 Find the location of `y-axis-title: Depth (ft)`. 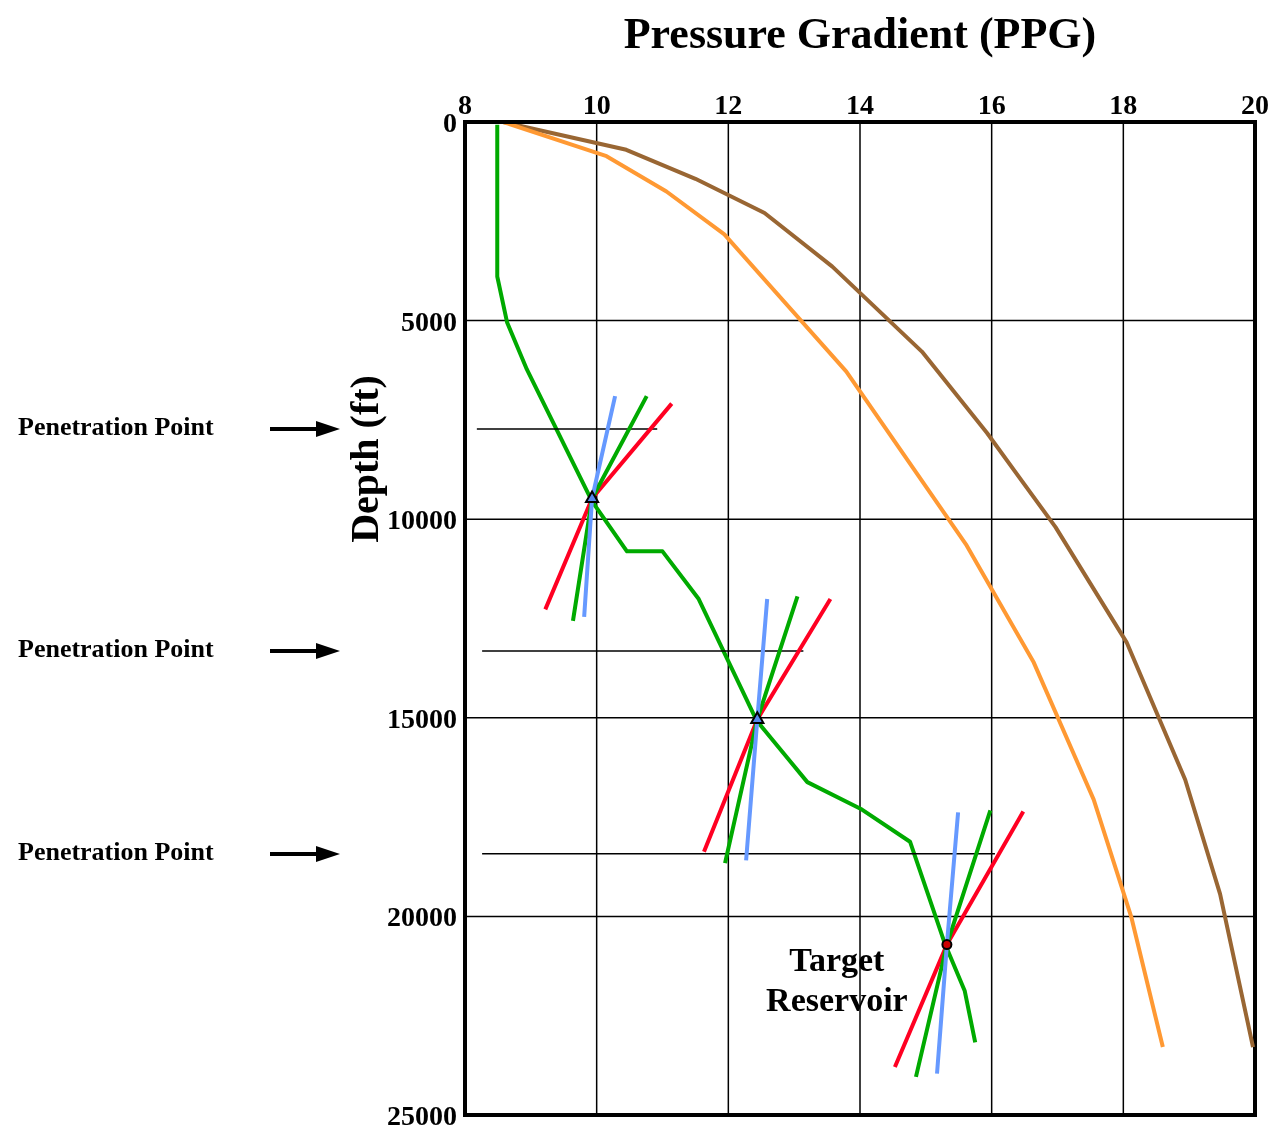

y-axis-title: Depth (ft) is located at coordinates (364, 458).